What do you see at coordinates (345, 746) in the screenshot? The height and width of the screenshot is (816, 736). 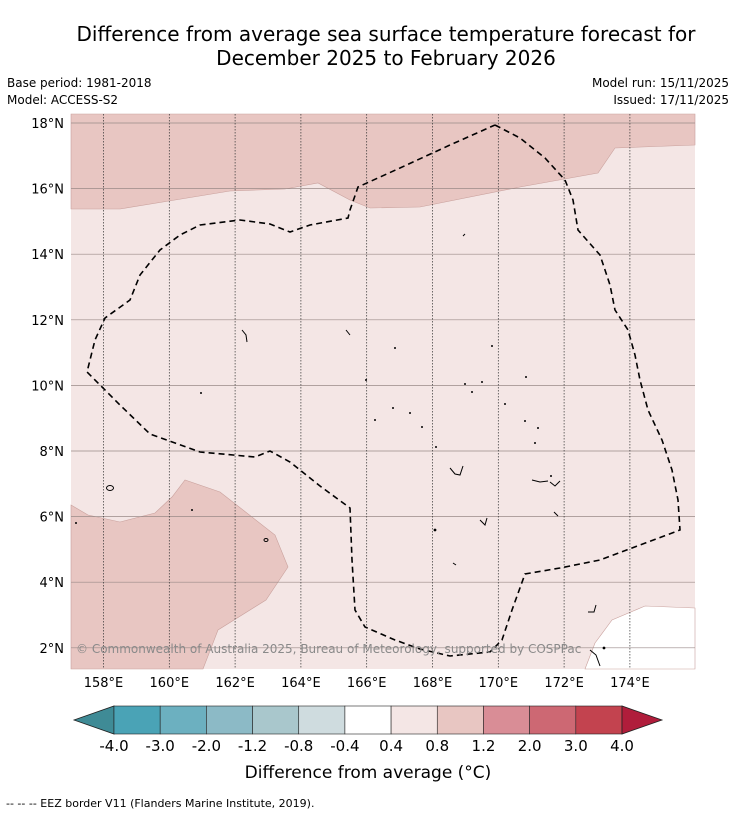 I see `colorbar-tick-label: -0.4` at bounding box center [345, 746].